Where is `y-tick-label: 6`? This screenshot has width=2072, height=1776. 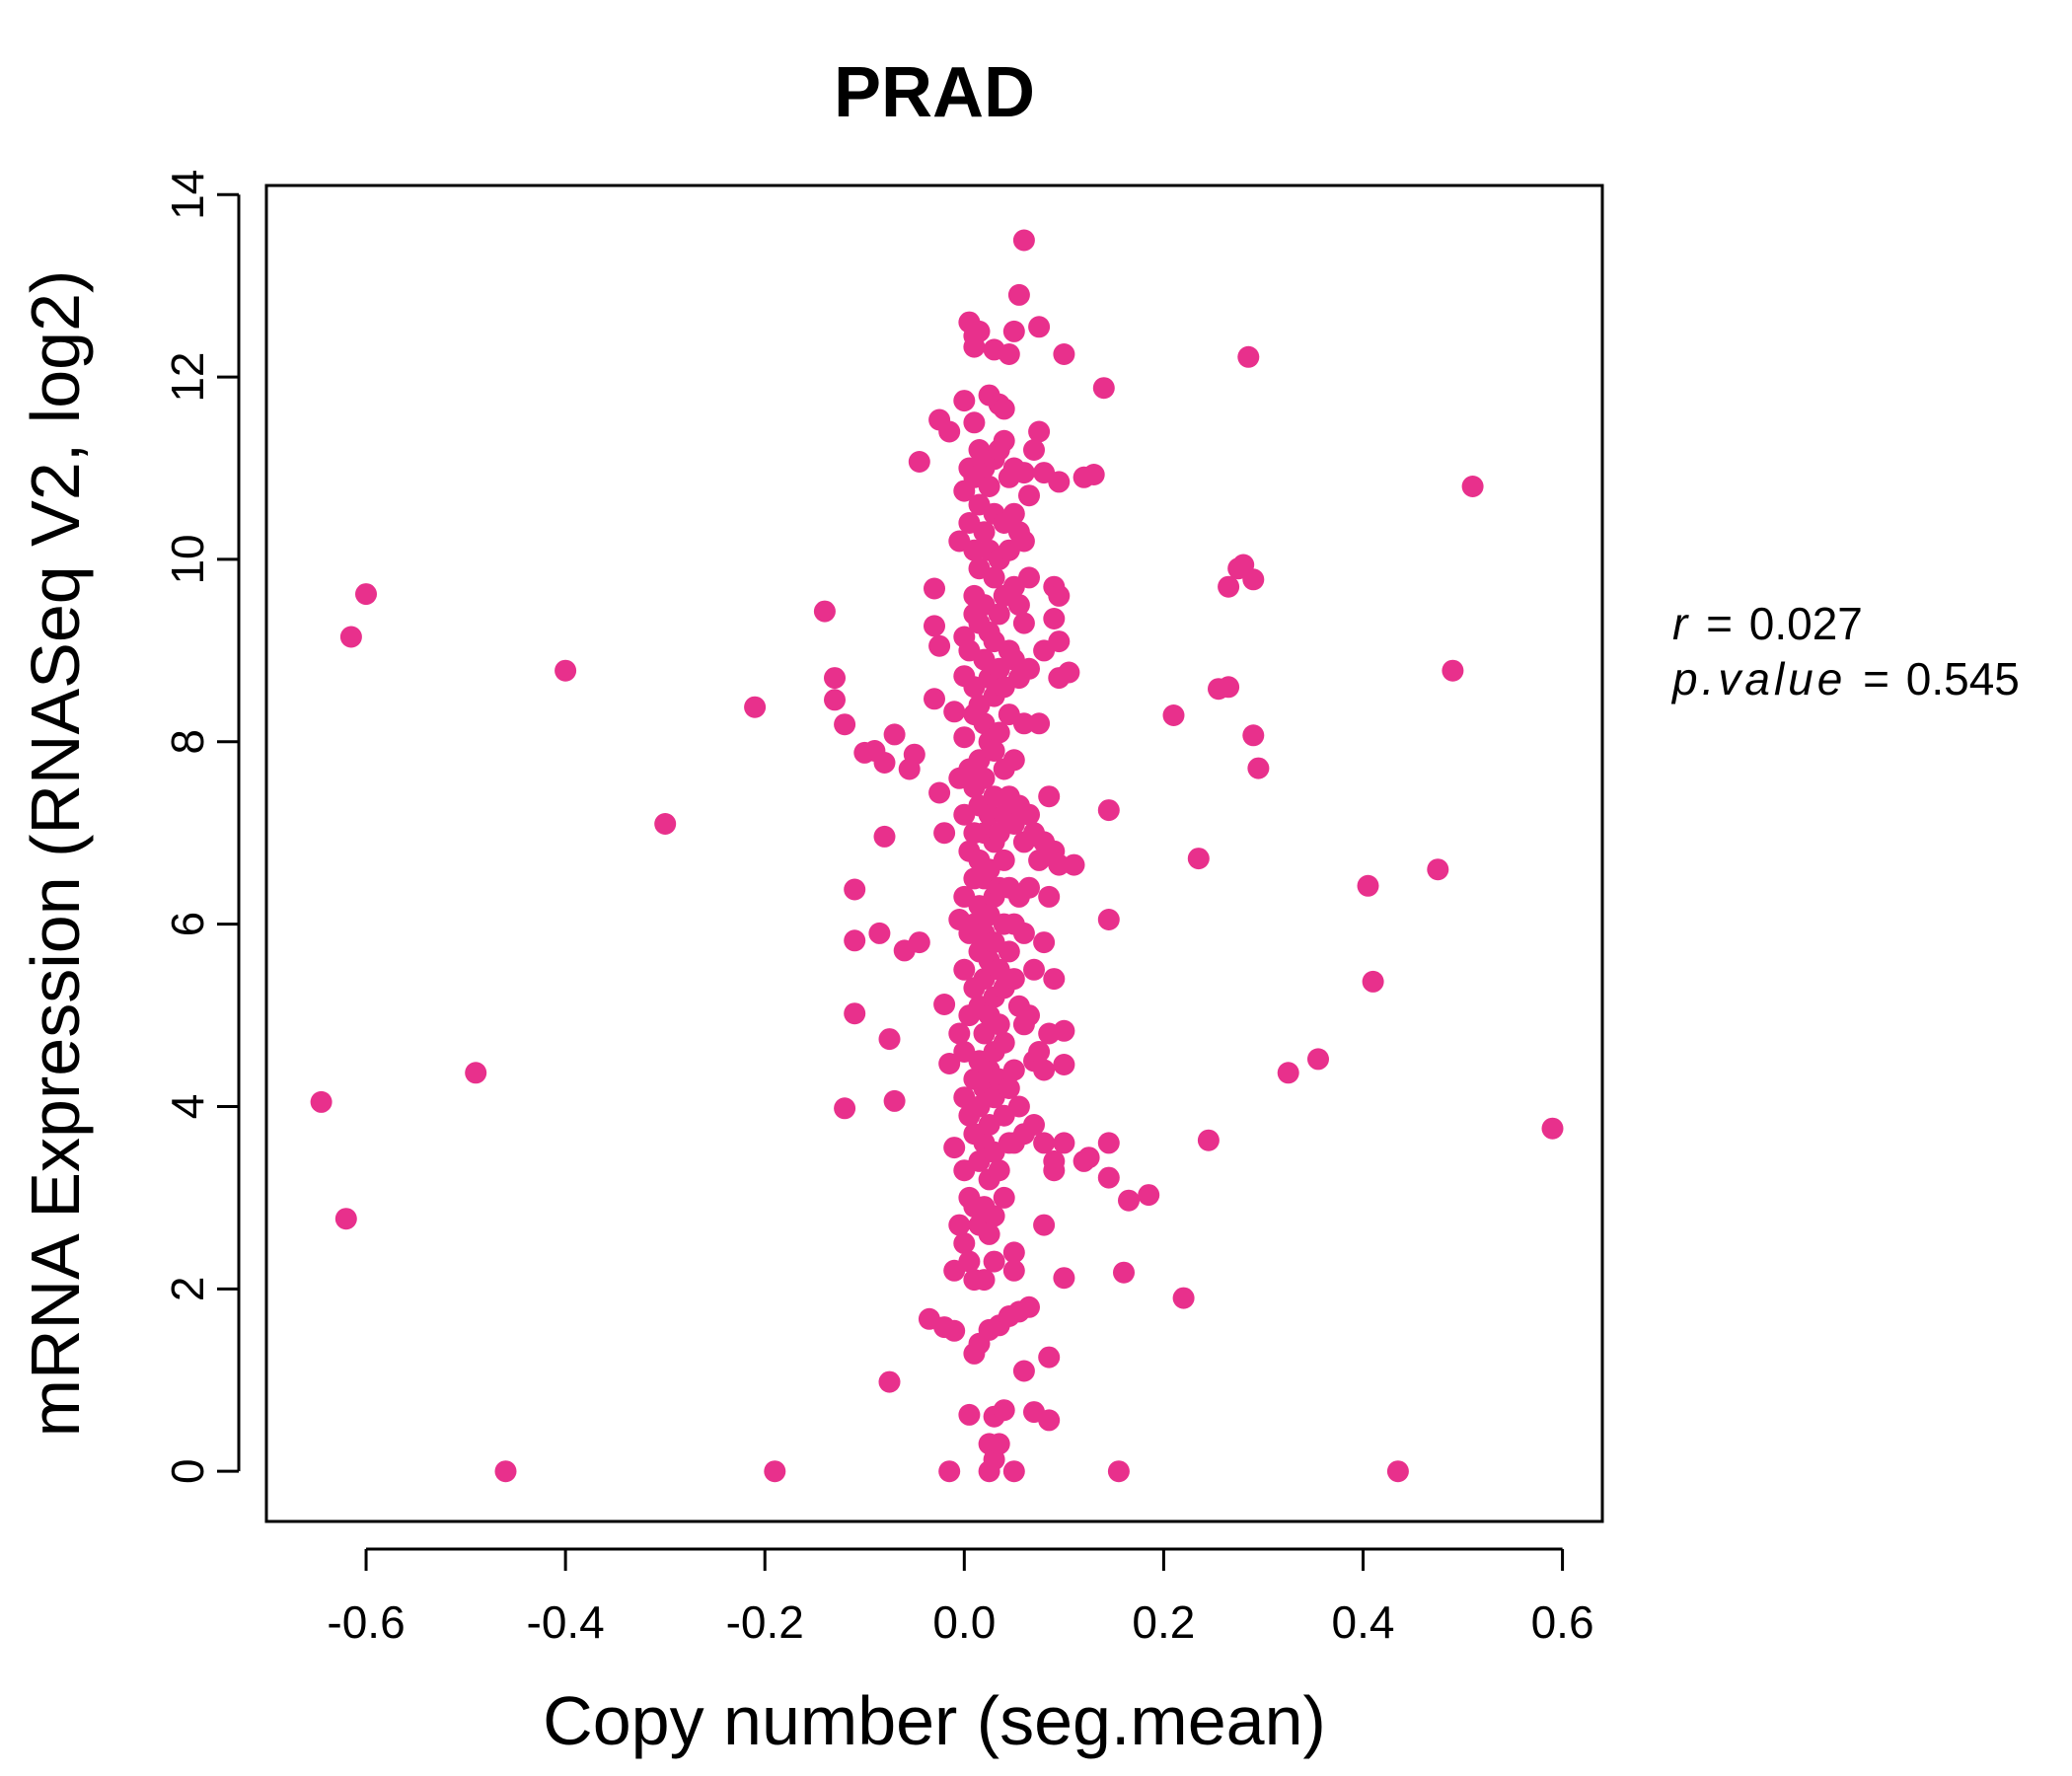 y-tick-label: 6 is located at coordinates (188, 925).